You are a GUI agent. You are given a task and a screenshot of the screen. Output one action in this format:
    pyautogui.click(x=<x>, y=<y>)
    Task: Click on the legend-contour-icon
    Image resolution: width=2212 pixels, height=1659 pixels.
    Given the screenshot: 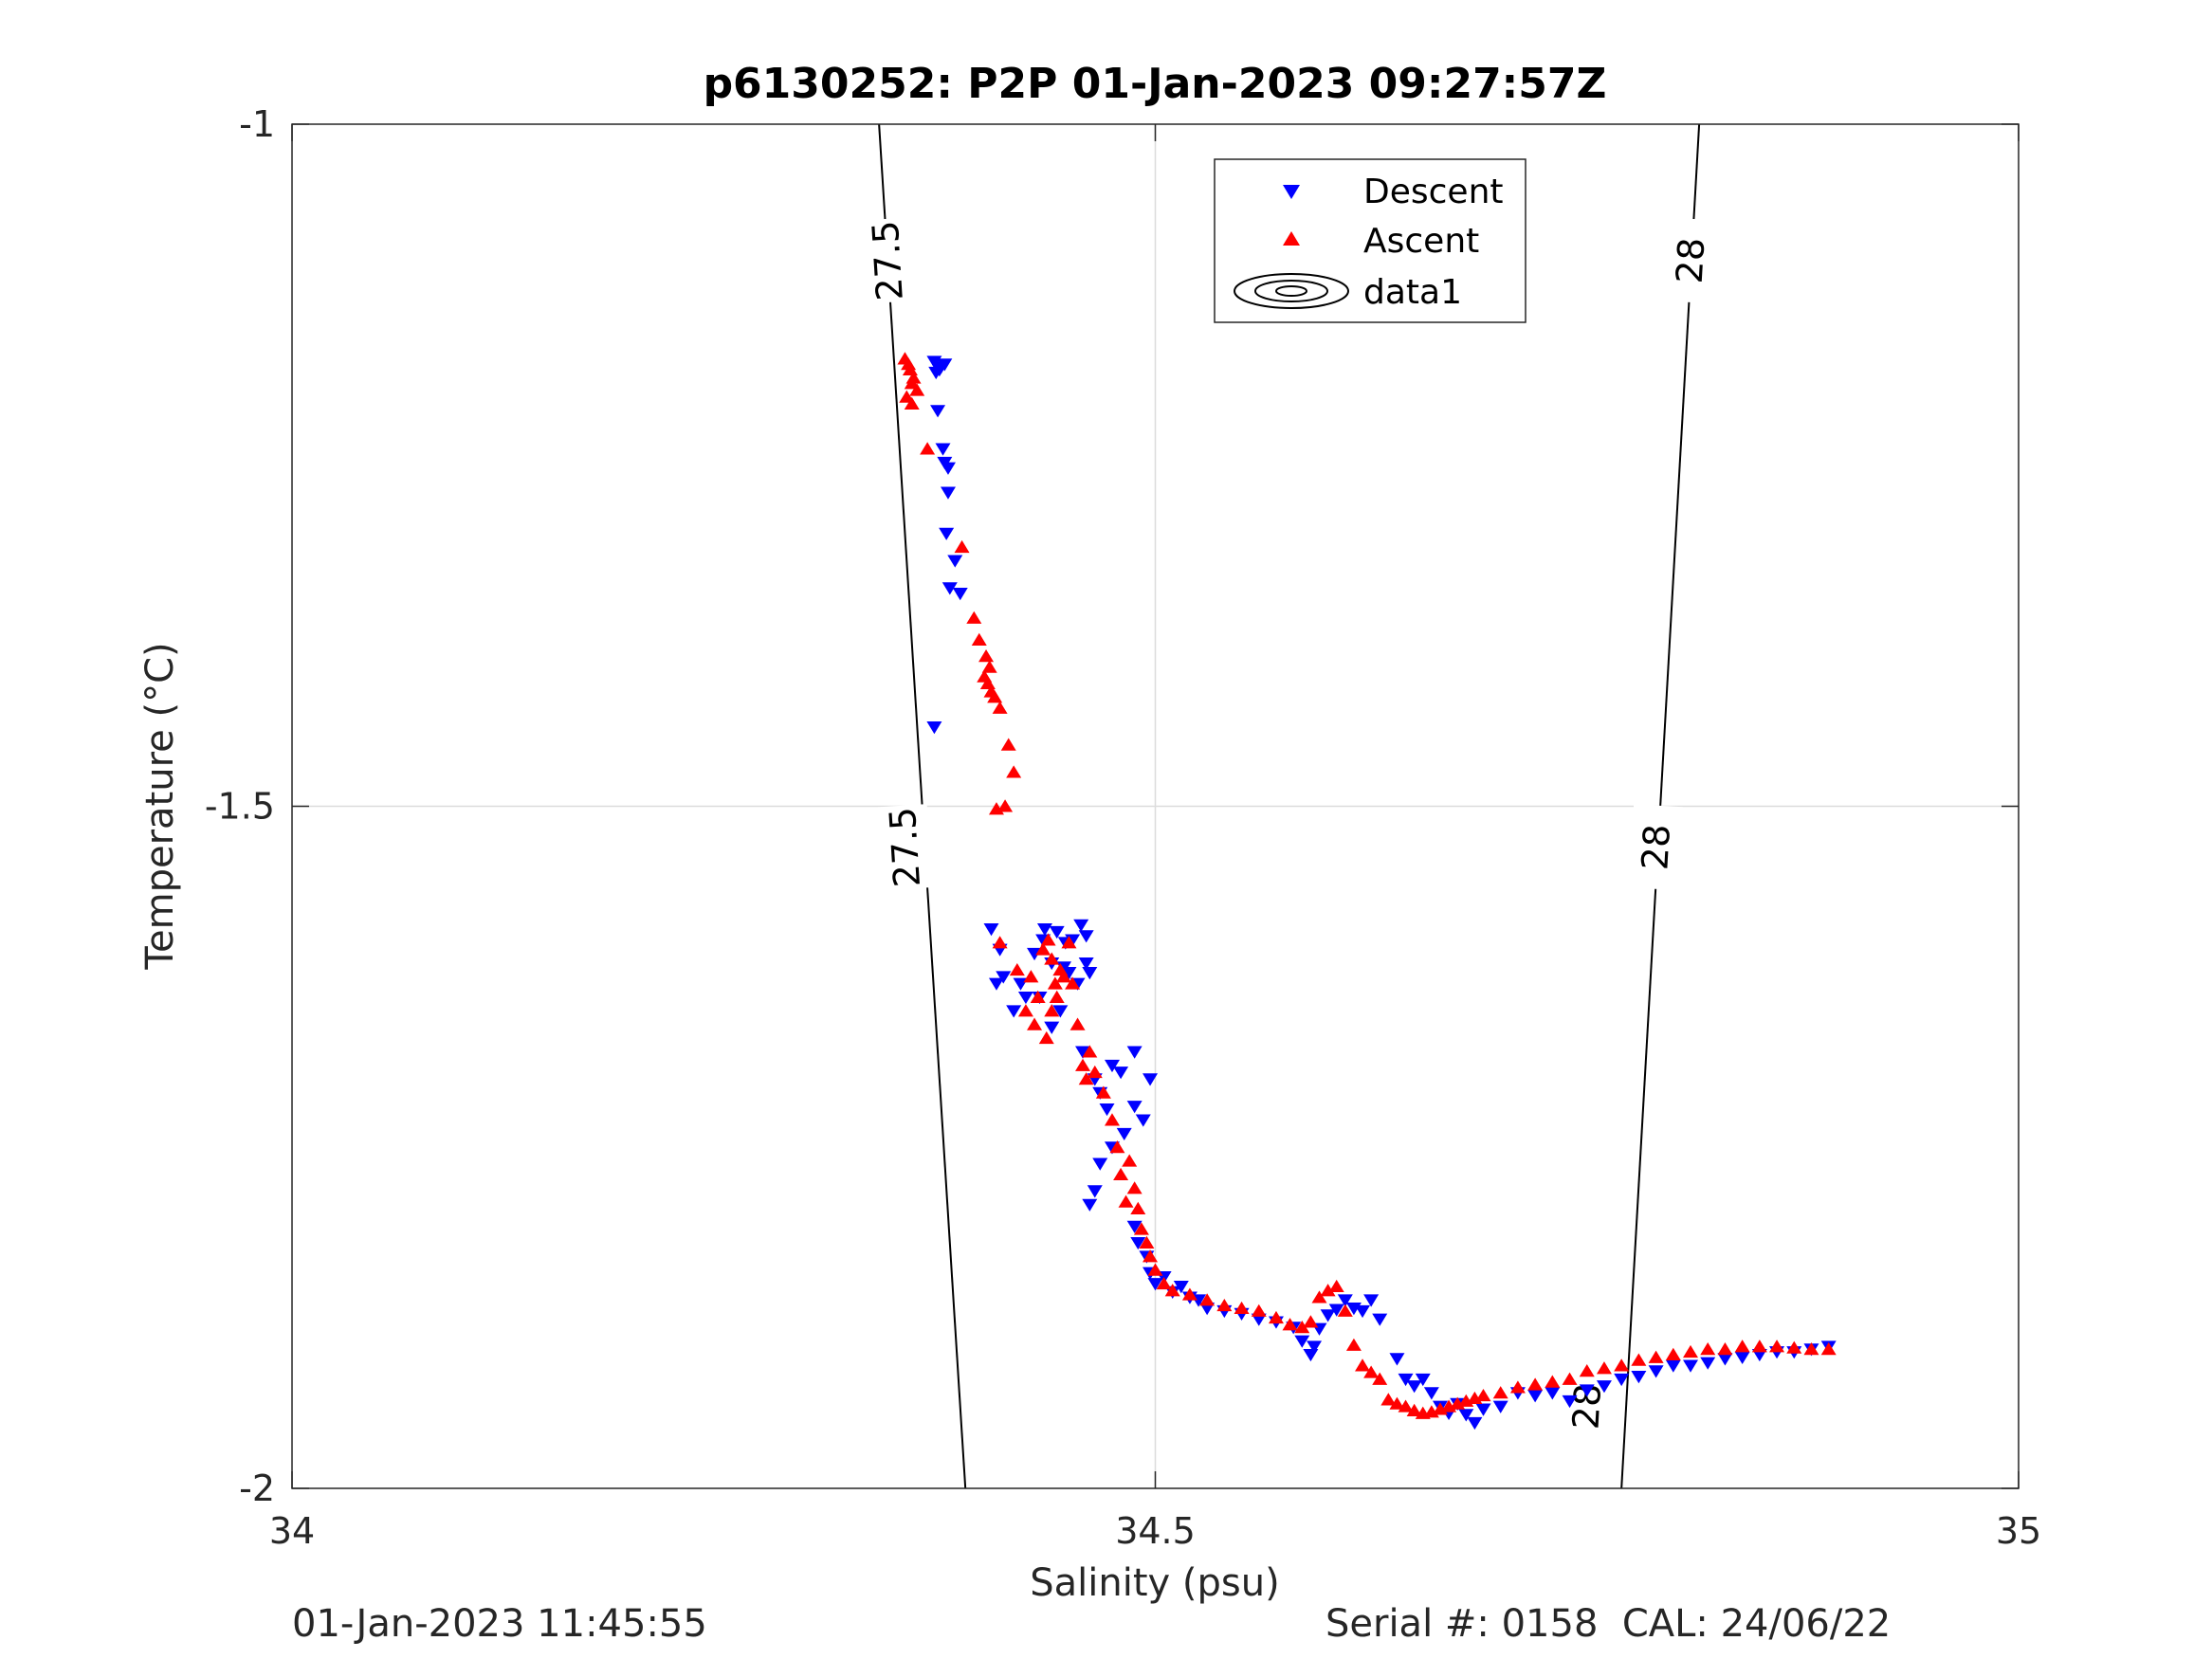 What is the action you would take?
    pyautogui.click(x=1291, y=291)
    